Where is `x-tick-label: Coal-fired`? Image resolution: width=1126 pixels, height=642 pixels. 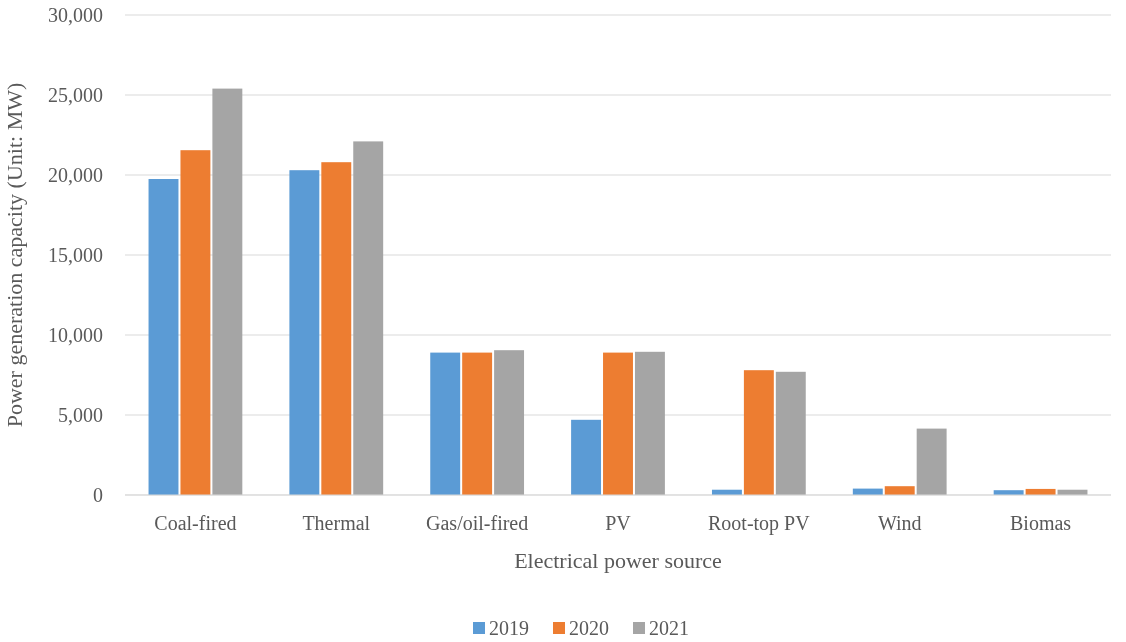
x-tick-label: Coal-fired is located at coordinates (195, 523).